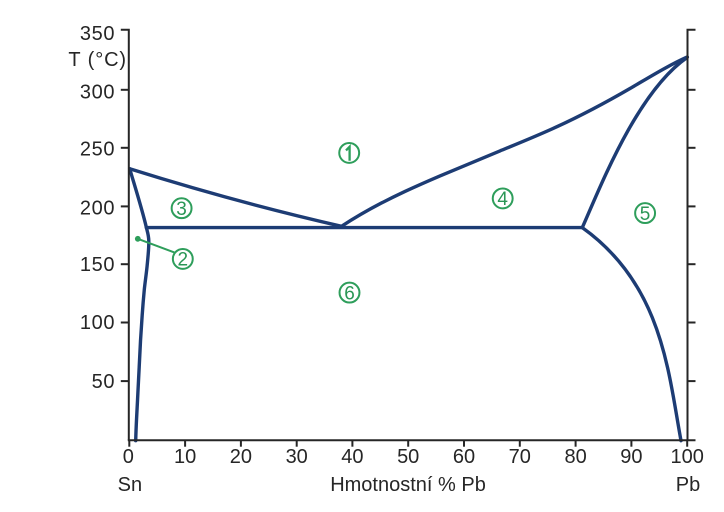  What do you see at coordinates (97, 60) in the screenshot?
I see `svg-text: T (°C)` at bounding box center [97, 60].